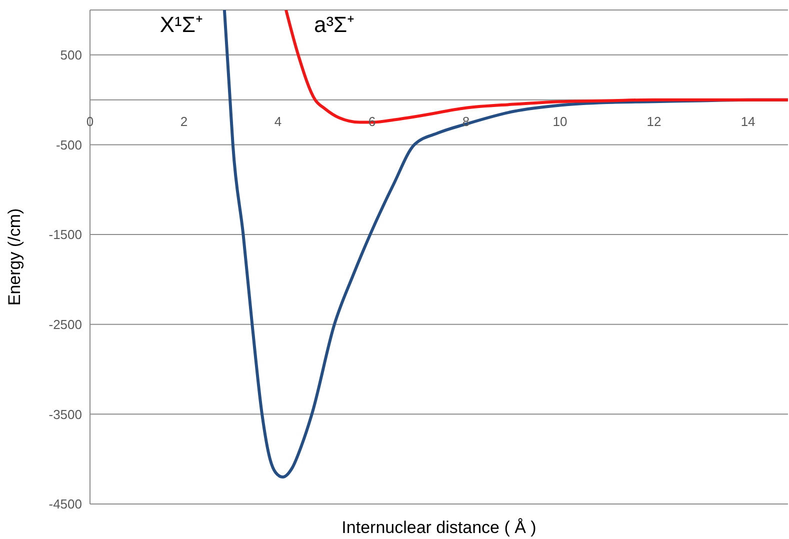  Describe the element at coordinates (334, 24) in the screenshot. I see `series-label: a³Σ⁺` at that location.